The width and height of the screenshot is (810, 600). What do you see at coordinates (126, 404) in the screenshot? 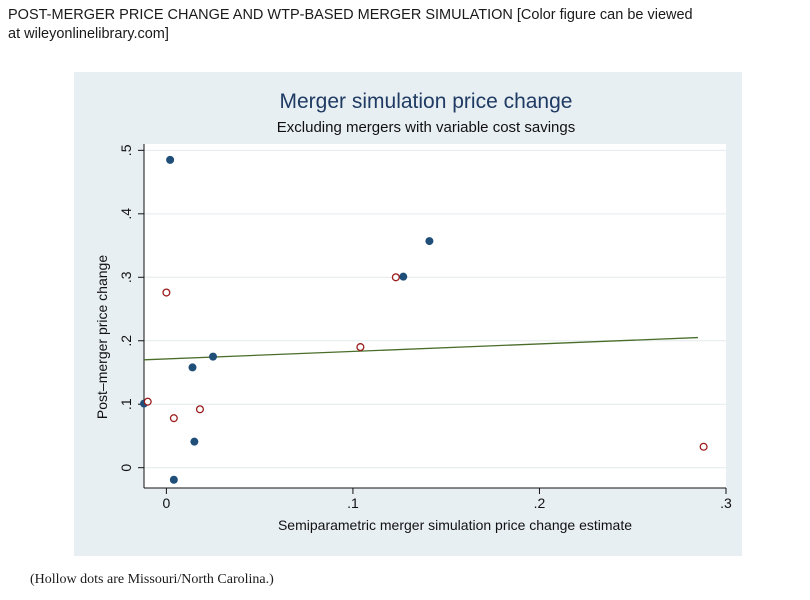
I see `y-tick-label: .1` at bounding box center [126, 404].